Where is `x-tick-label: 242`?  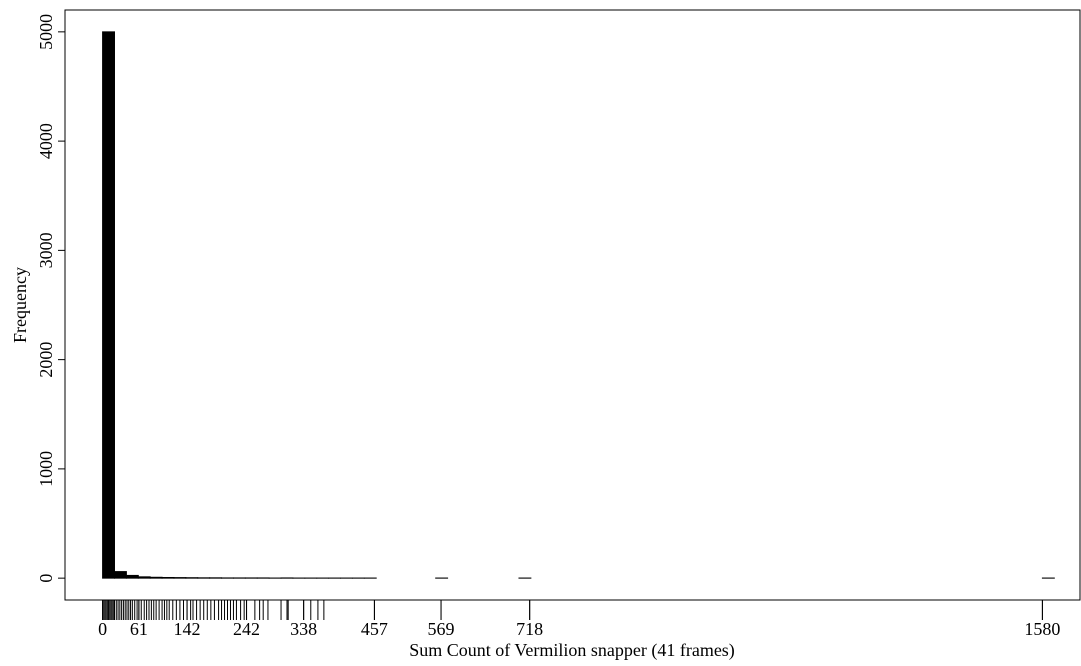 x-tick-label: 242 is located at coordinates (246, 629).